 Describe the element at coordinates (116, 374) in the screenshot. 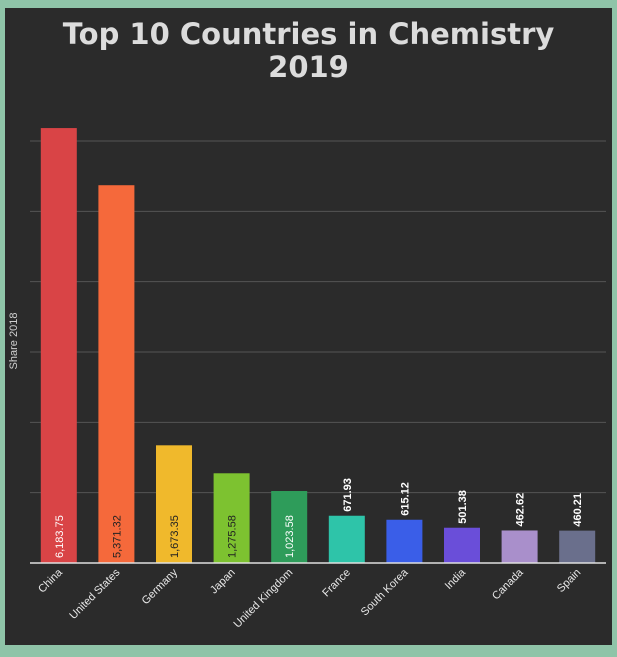

I see `bar-united-states` at that location.